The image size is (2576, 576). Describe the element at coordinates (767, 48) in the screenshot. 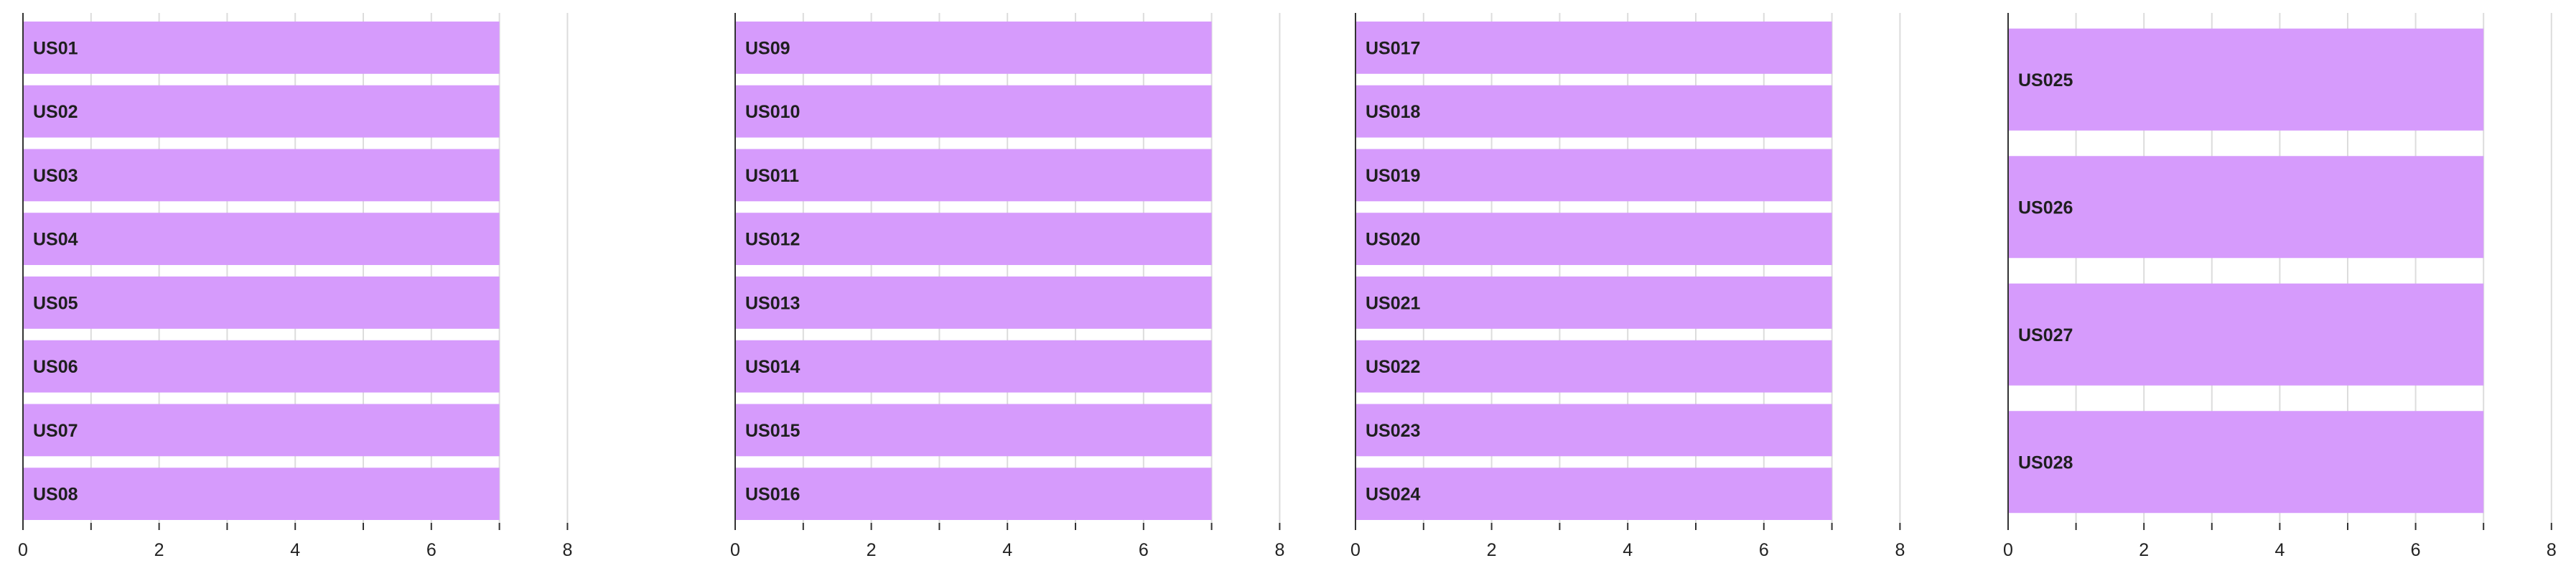

I see `bar-label: US09` at that location.